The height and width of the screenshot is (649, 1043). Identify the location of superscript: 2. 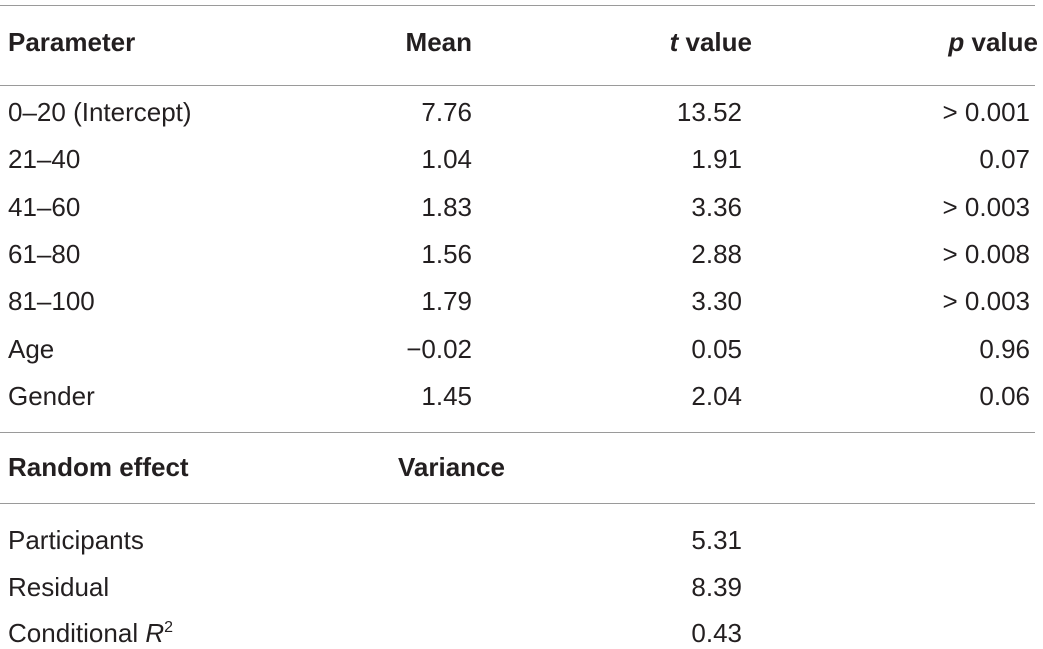
(169, 627).